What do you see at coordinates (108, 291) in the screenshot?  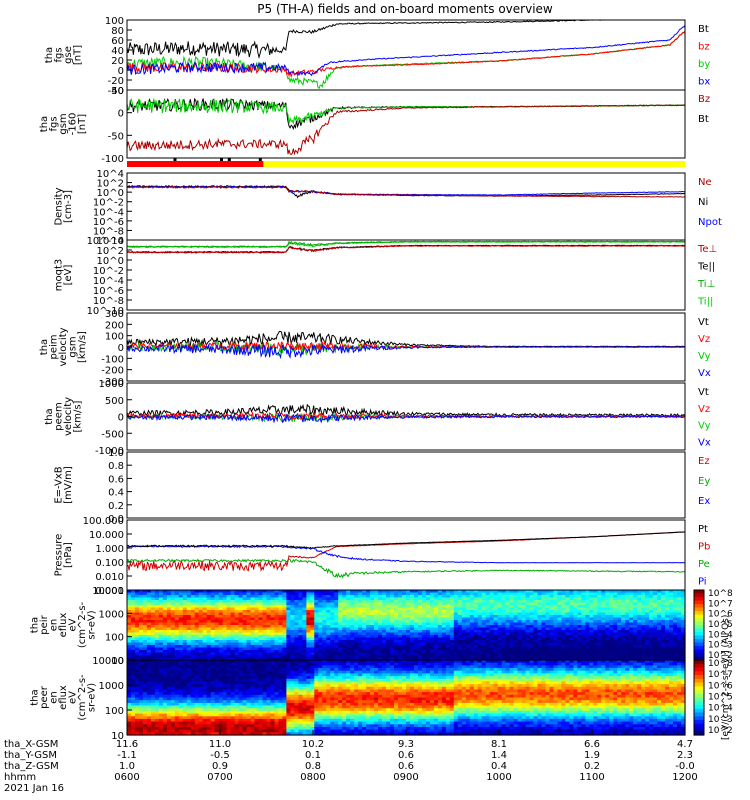 I see `y-tick-label: 10^-6` at bounding box center [108, 291].